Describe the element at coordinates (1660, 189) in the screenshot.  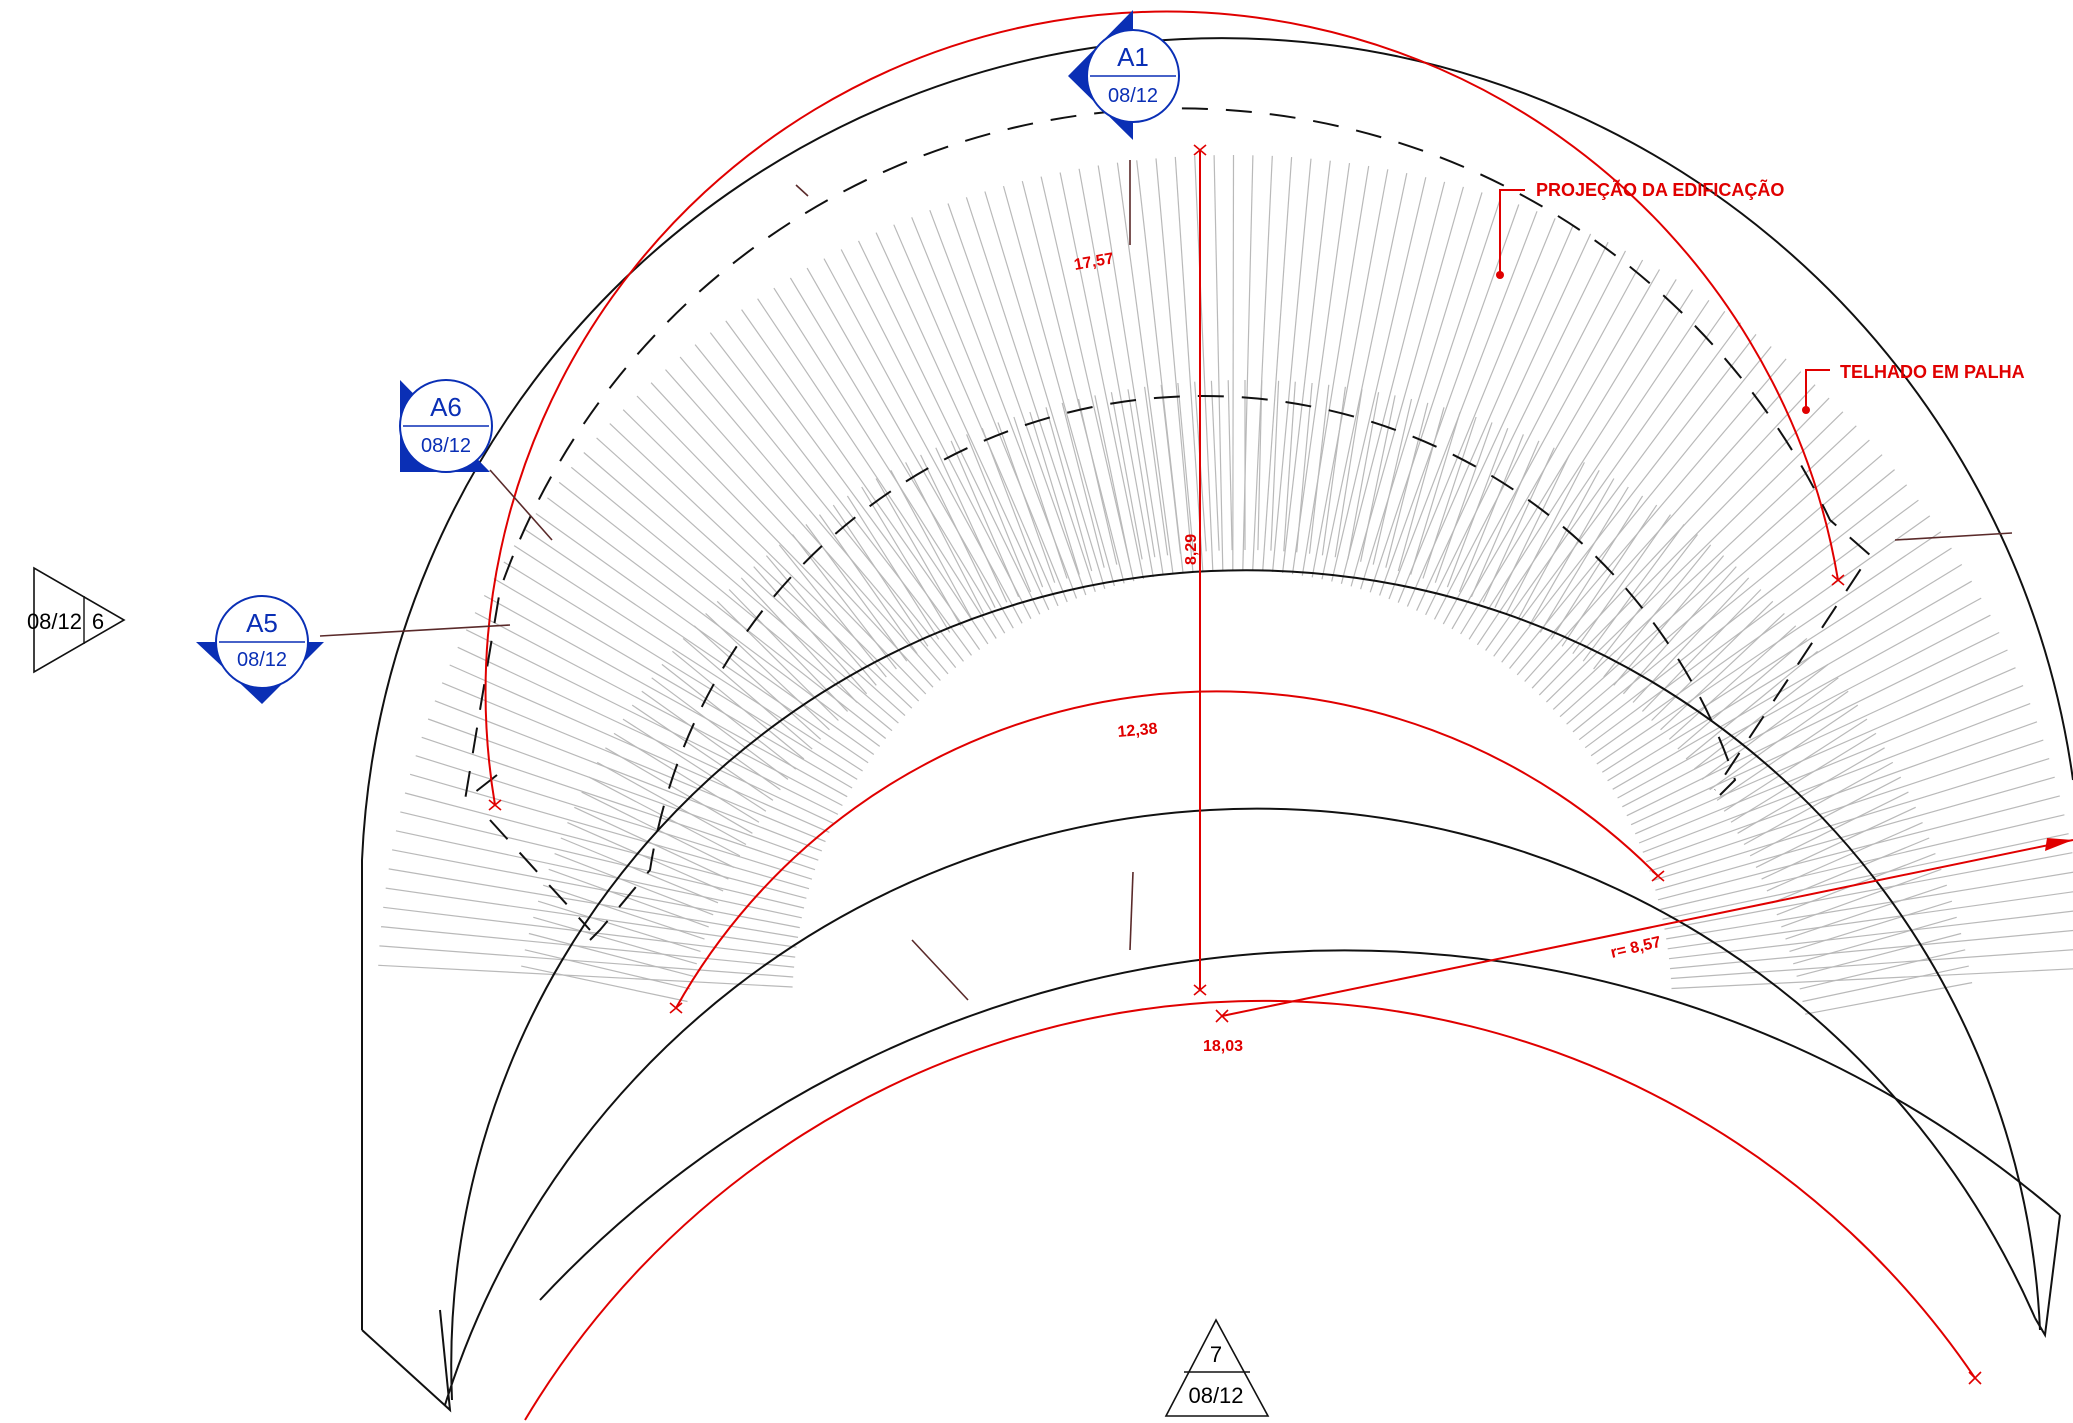
I see `annotation-building-projection: PROJEÇÃO DA EDIFICAÇÃO` at that location.